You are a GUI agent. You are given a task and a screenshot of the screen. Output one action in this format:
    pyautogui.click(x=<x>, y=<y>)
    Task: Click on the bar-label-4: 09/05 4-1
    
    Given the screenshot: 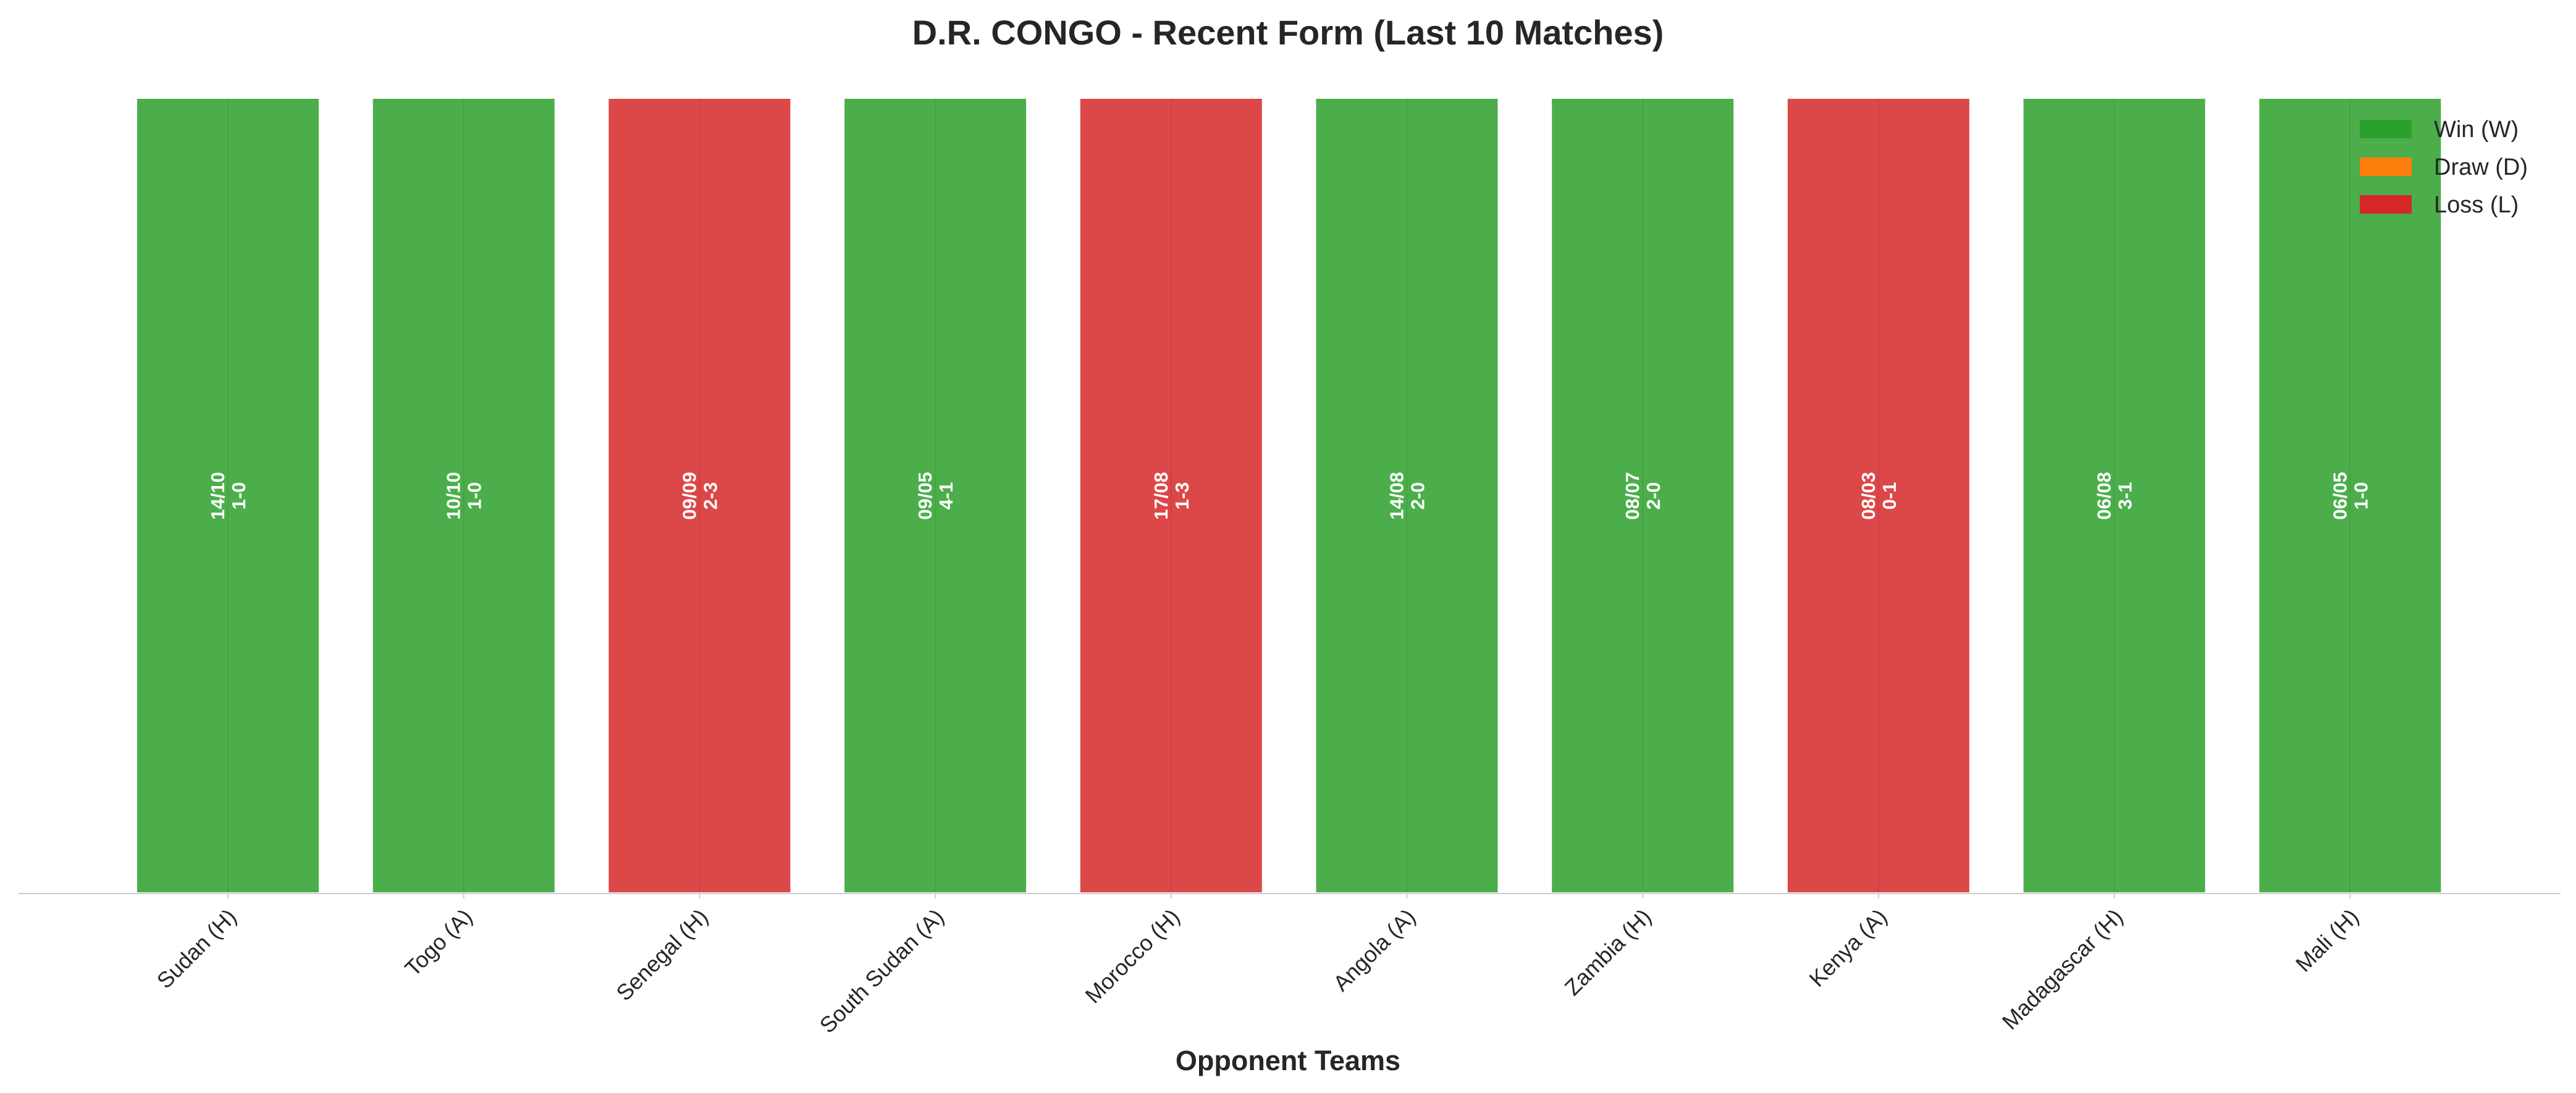 What is the action you would take?
    pyautogui.click(x=935, y=496)
    